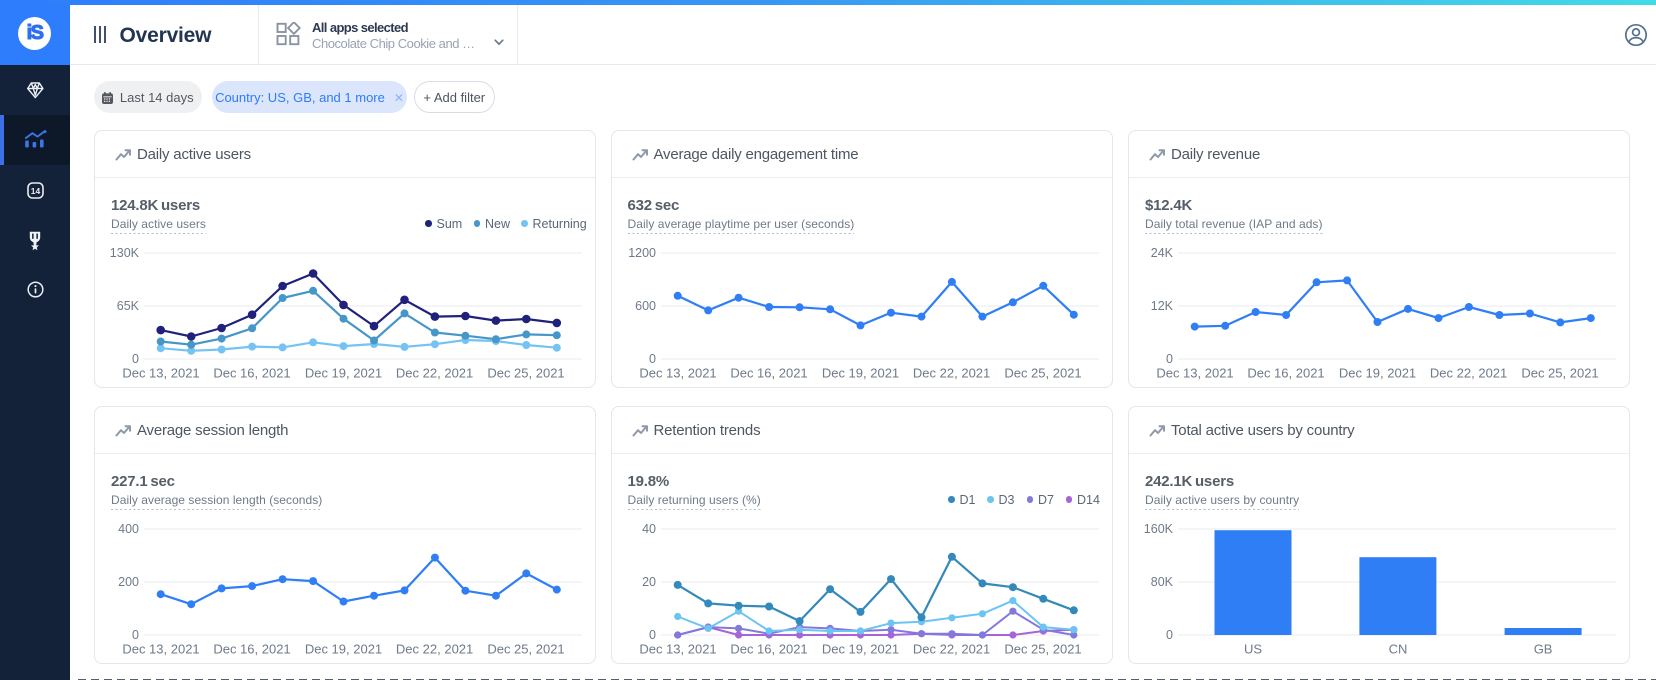 The image size is (1656, 680). What do you see at coordinates (35, 191) in the screenshot?
I see `svg-text: 14` at bounding box center [35, 191].